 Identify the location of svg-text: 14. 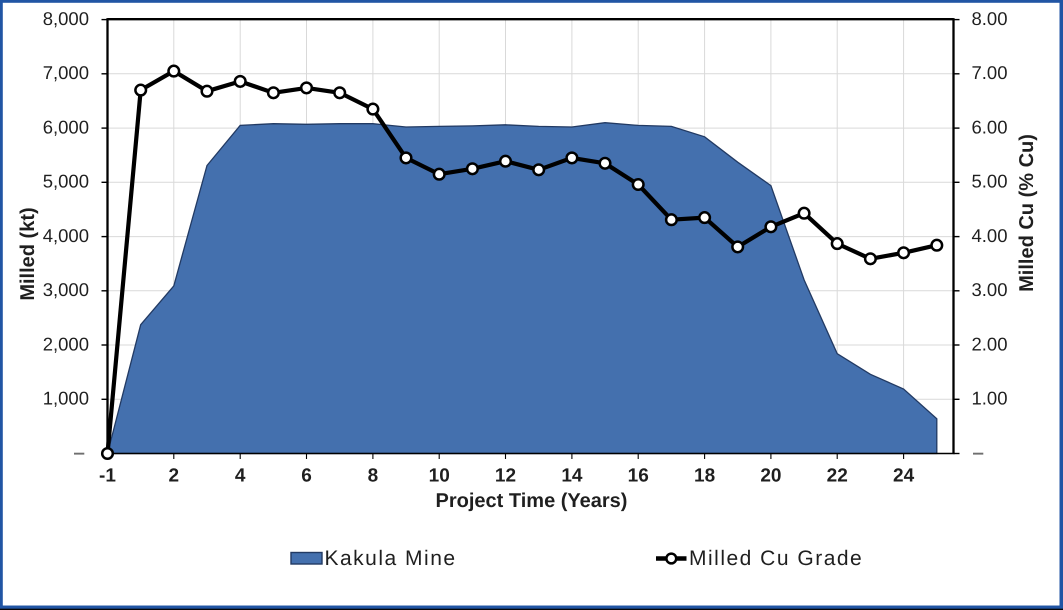
(572, 476).